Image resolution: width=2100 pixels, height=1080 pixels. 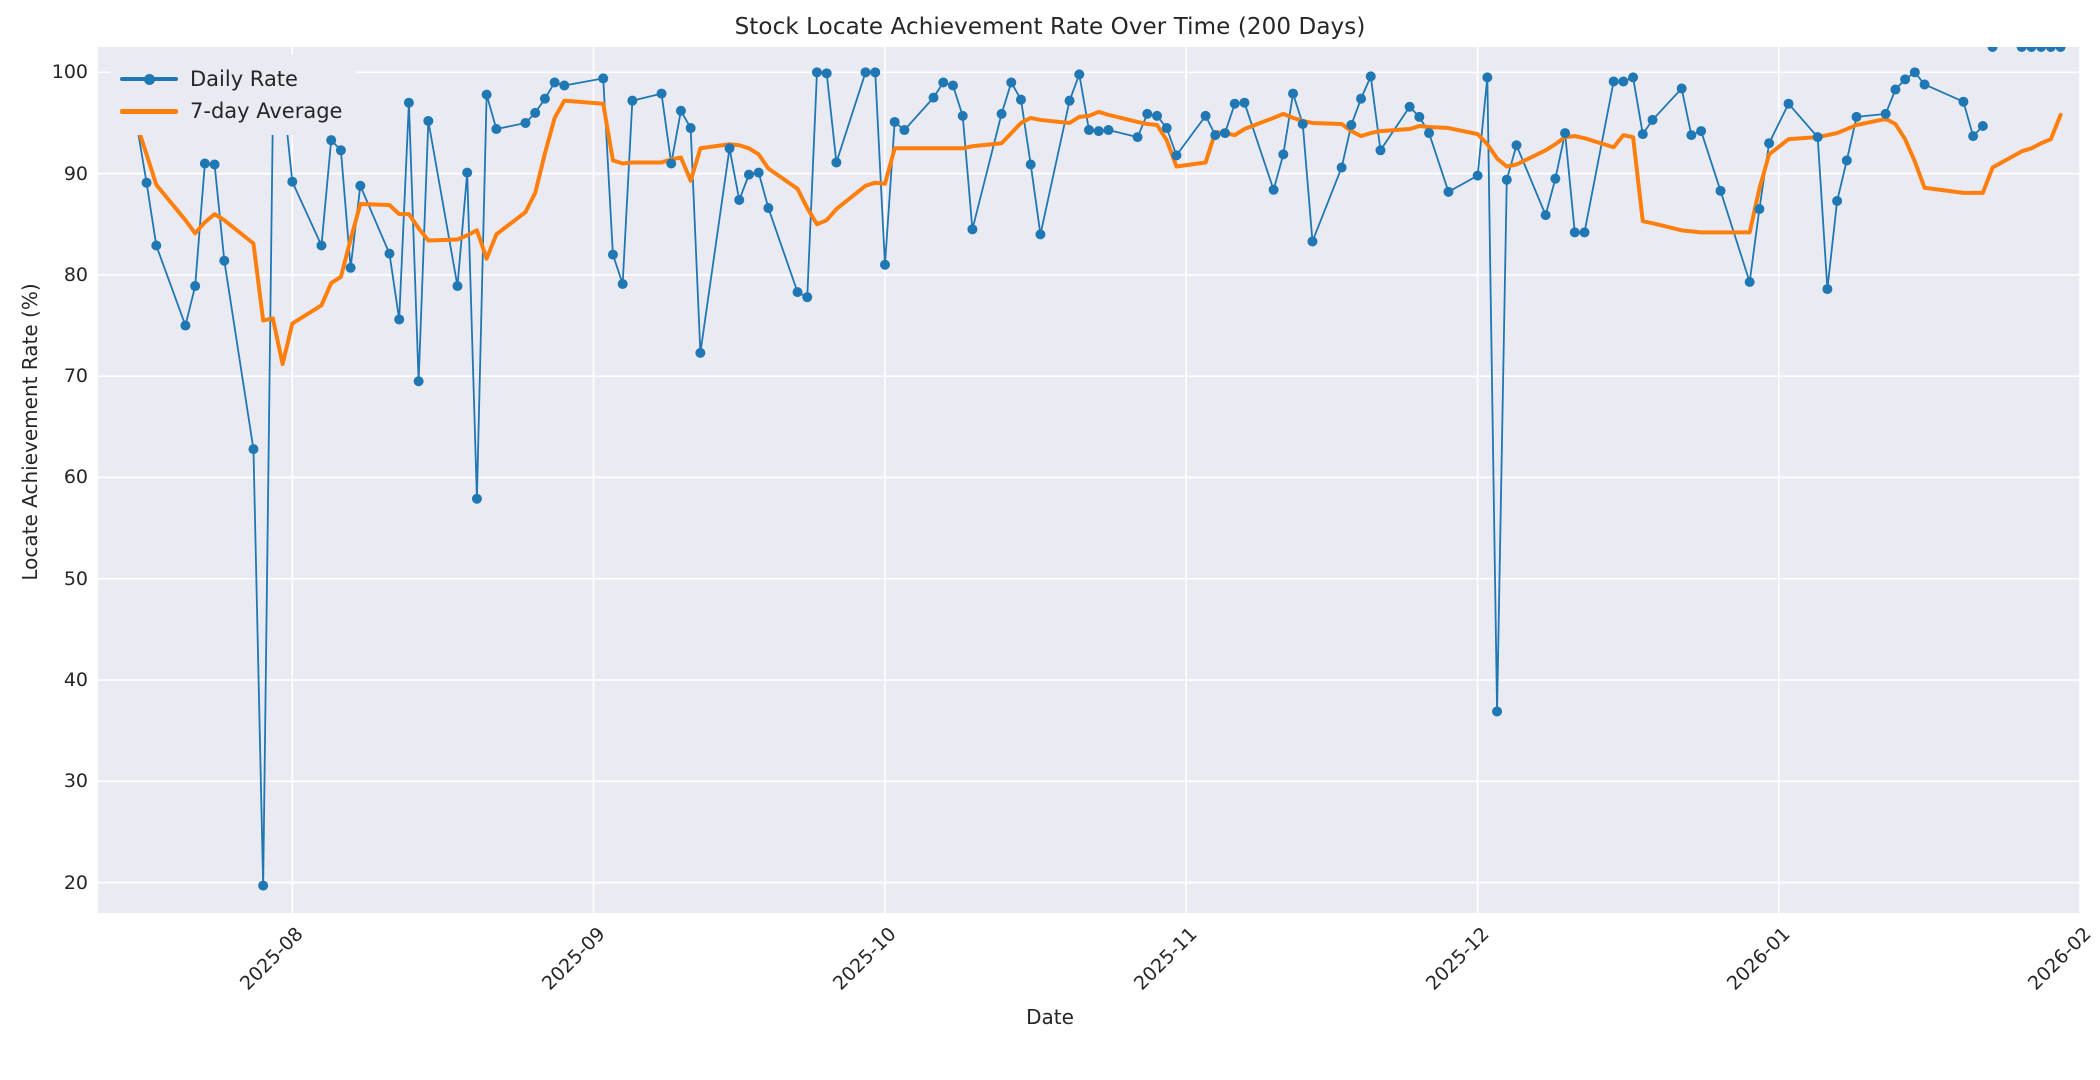 I want to click on y-tick-label: 50, so click(x=75, y=578).